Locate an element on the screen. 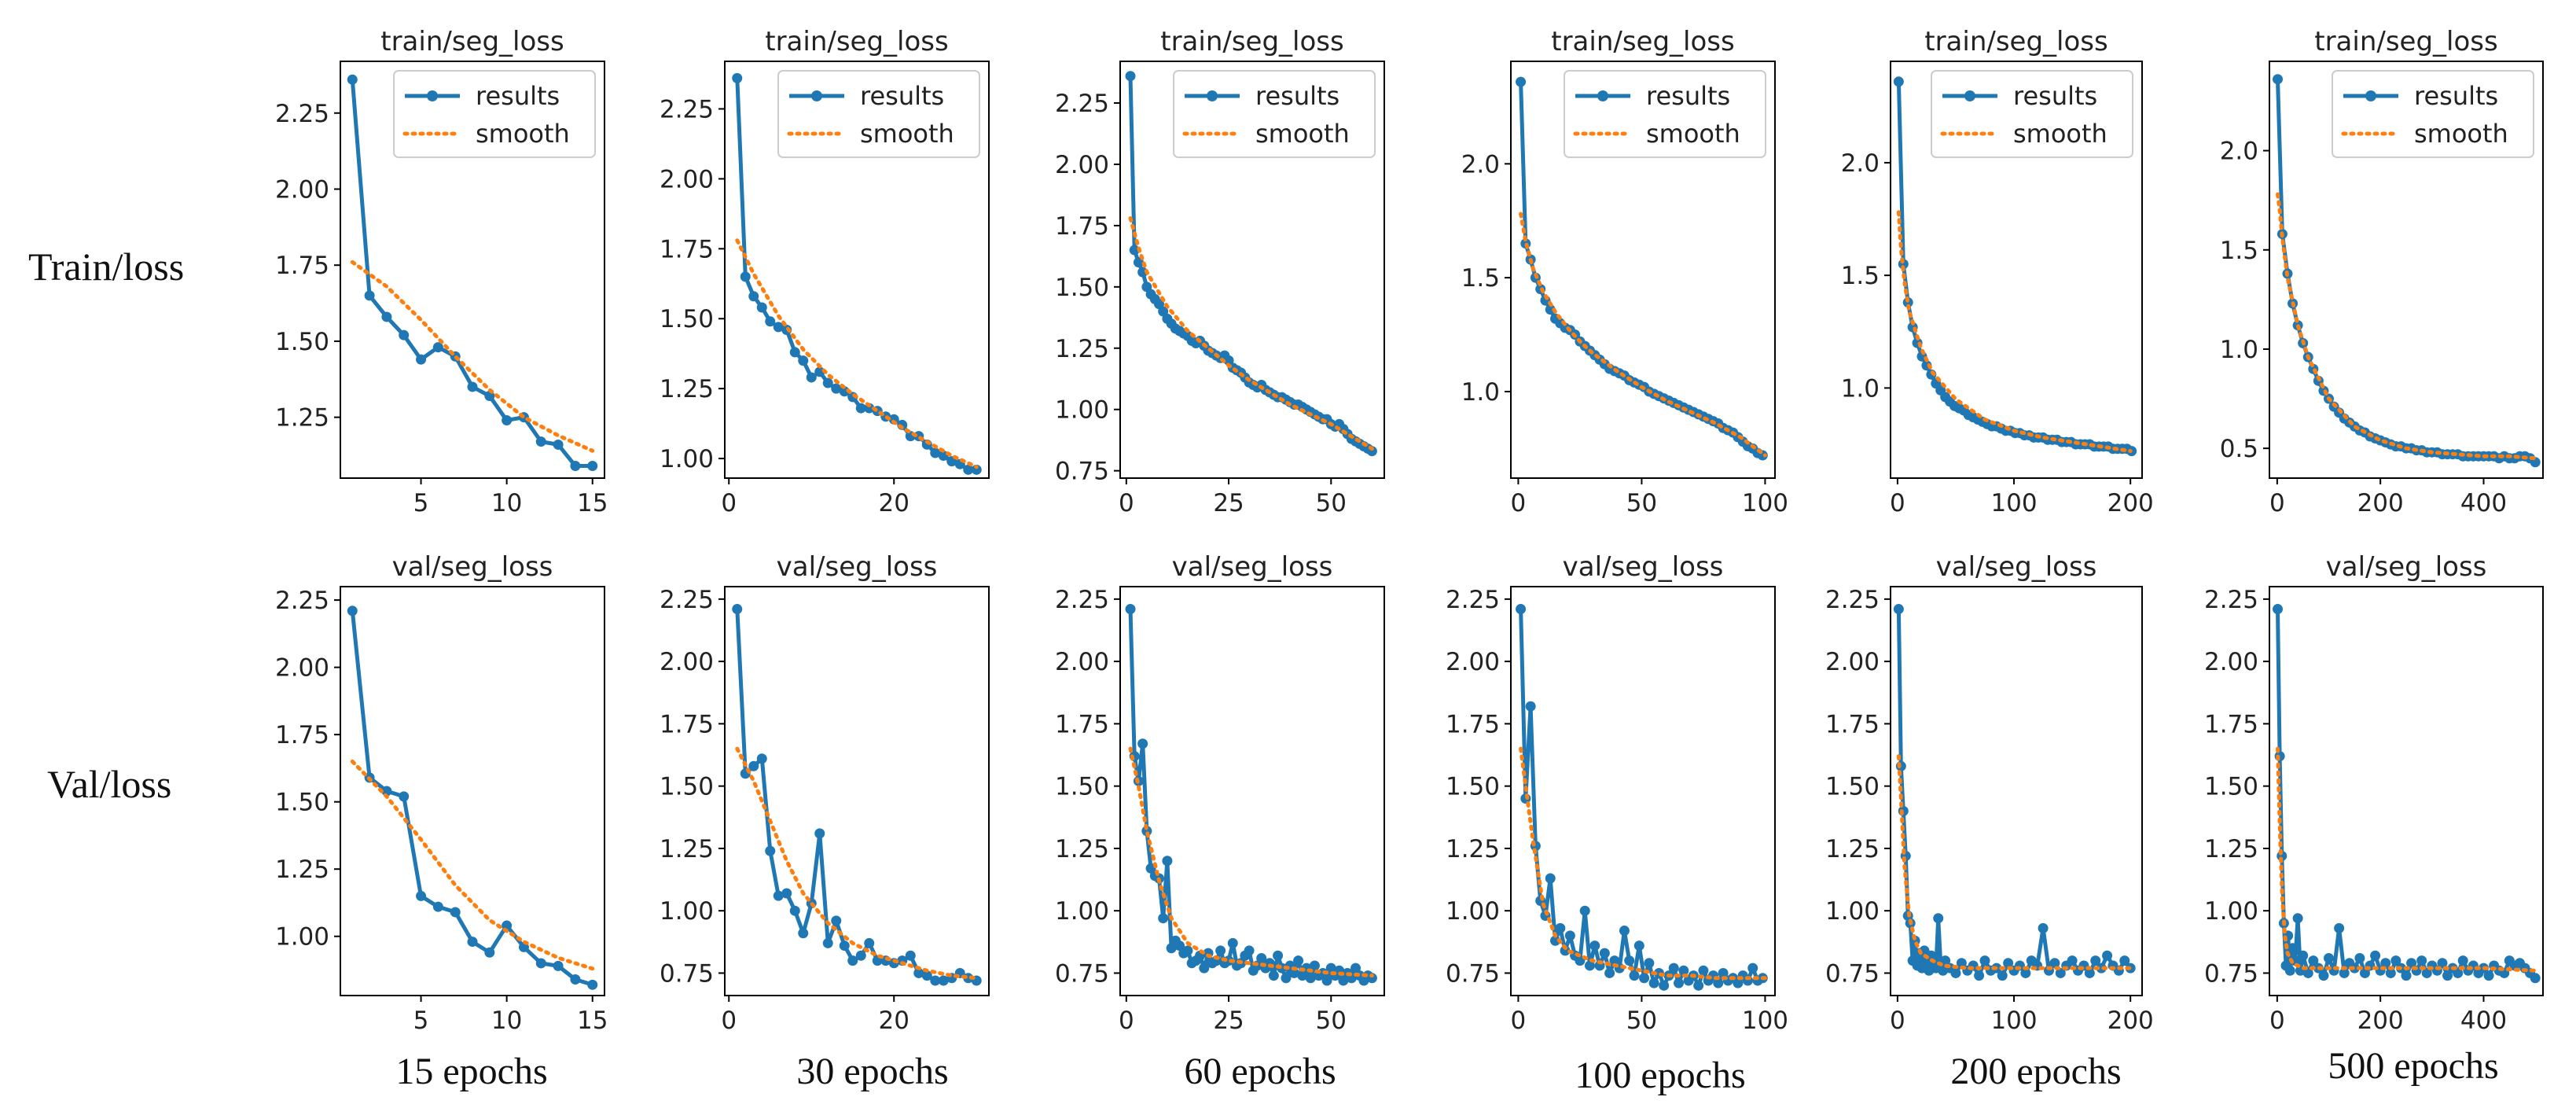 Image resolution: width=2576 pixels, height=1119 pixels. x-tick-label: 400 is located at coordinates (2483, 503).